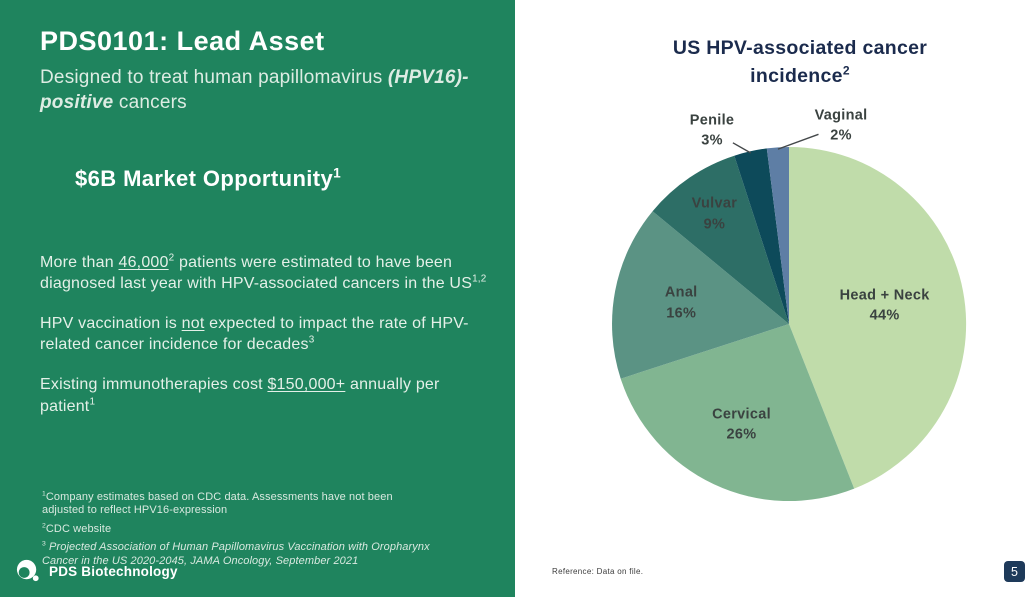 This screenshot has height=614, width=1035. Describe the element at coordinates (113, 571) in the screenshot. I see `pds-logo-text: PDS Biotechnology` at that location.